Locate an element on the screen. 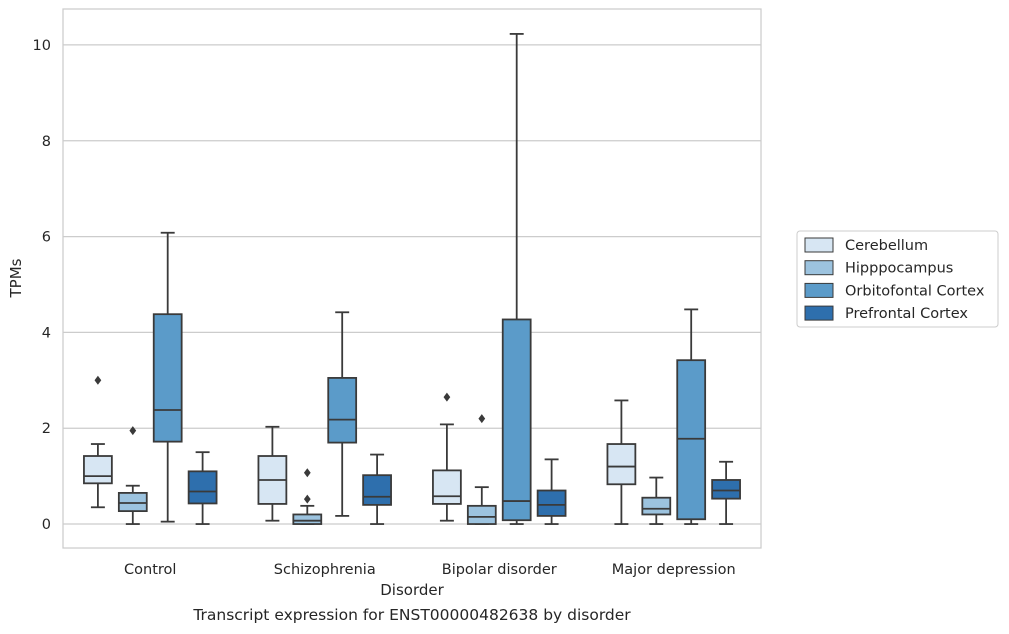 The image size is (1009, 634). x-tick-label-1: Schizophrenia is located at coordinates (325, 570).